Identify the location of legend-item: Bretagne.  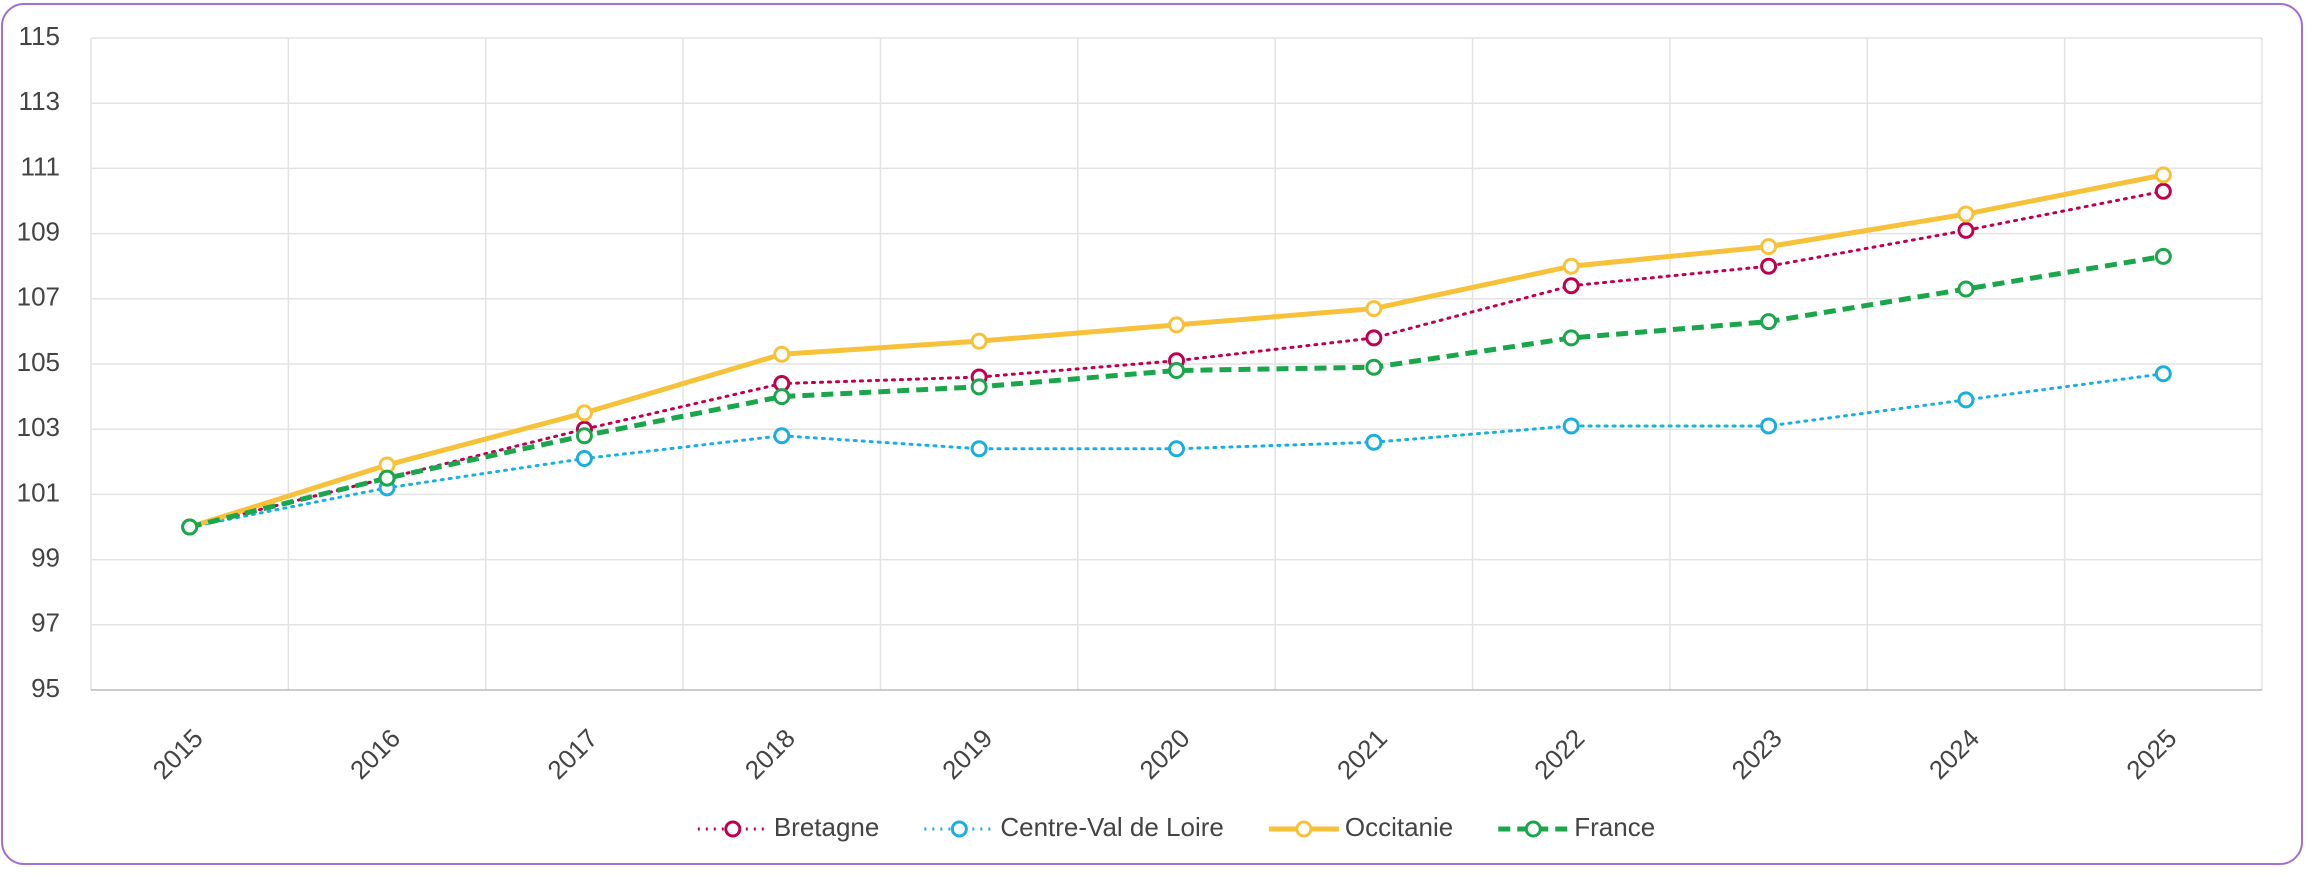
(788, 827).